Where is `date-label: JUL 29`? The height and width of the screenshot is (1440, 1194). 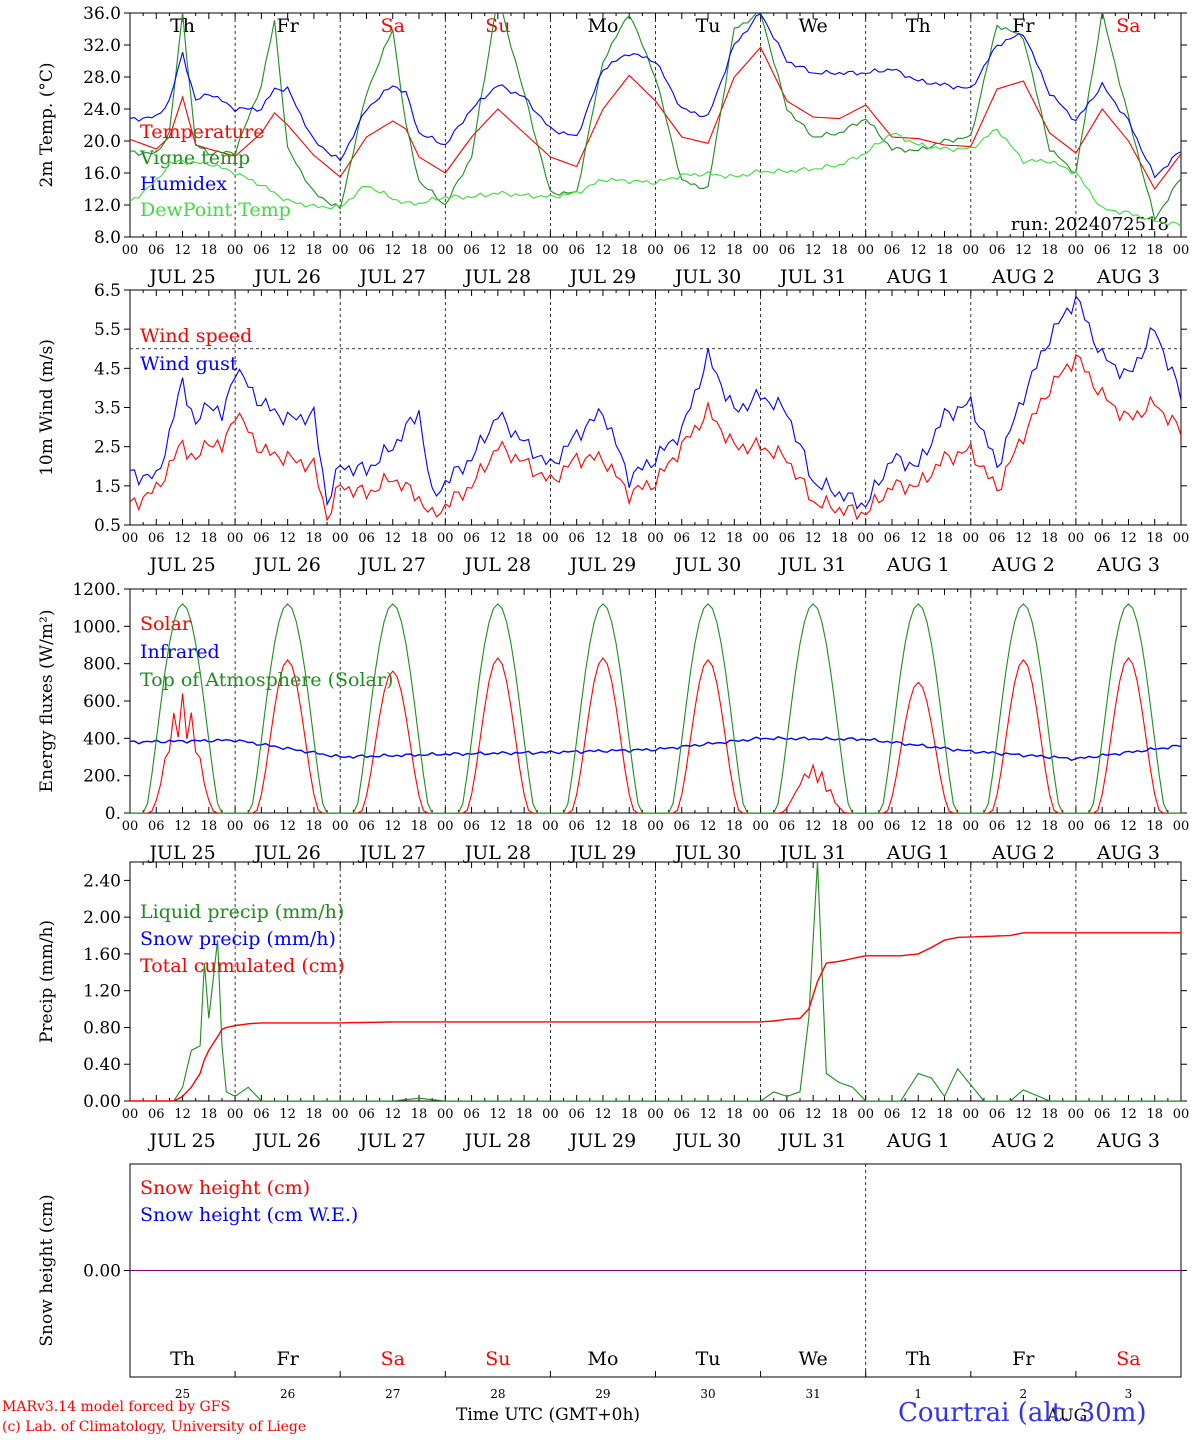
date-label: JUL 29 is located at coordinates (602, 565).